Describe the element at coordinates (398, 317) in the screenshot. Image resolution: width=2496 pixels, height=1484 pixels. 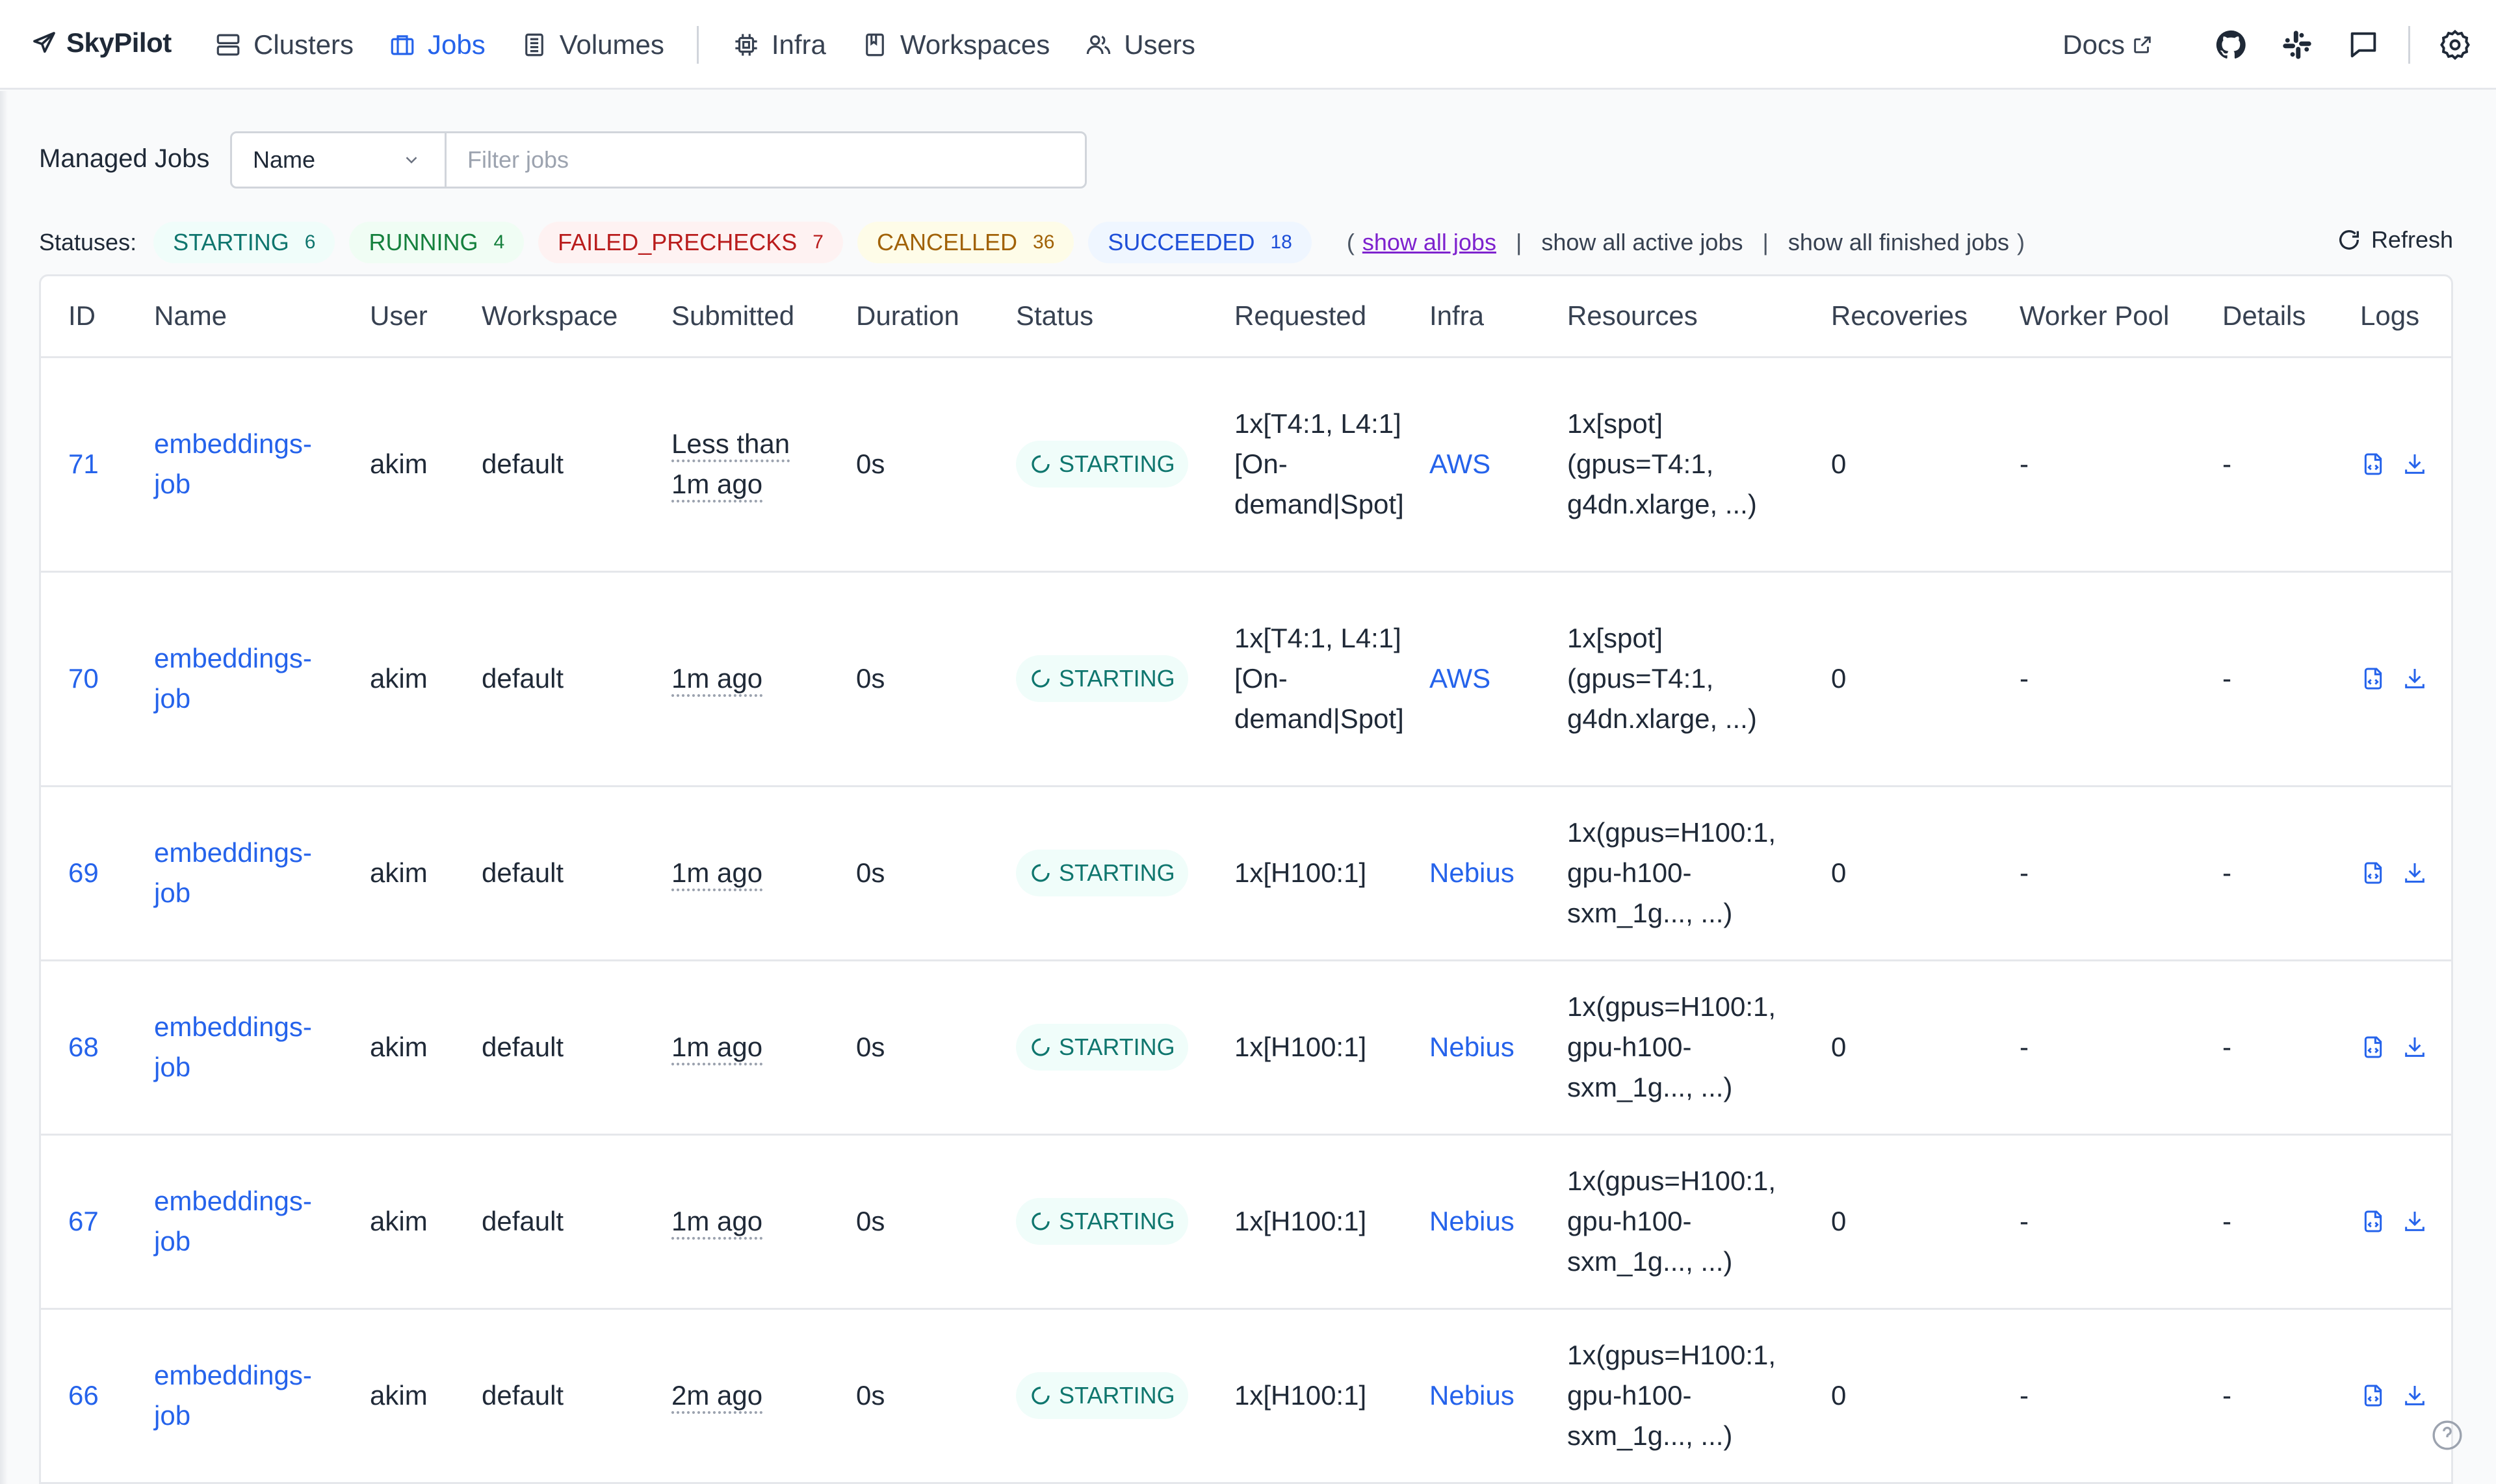
I see `col-user: User` at that location.